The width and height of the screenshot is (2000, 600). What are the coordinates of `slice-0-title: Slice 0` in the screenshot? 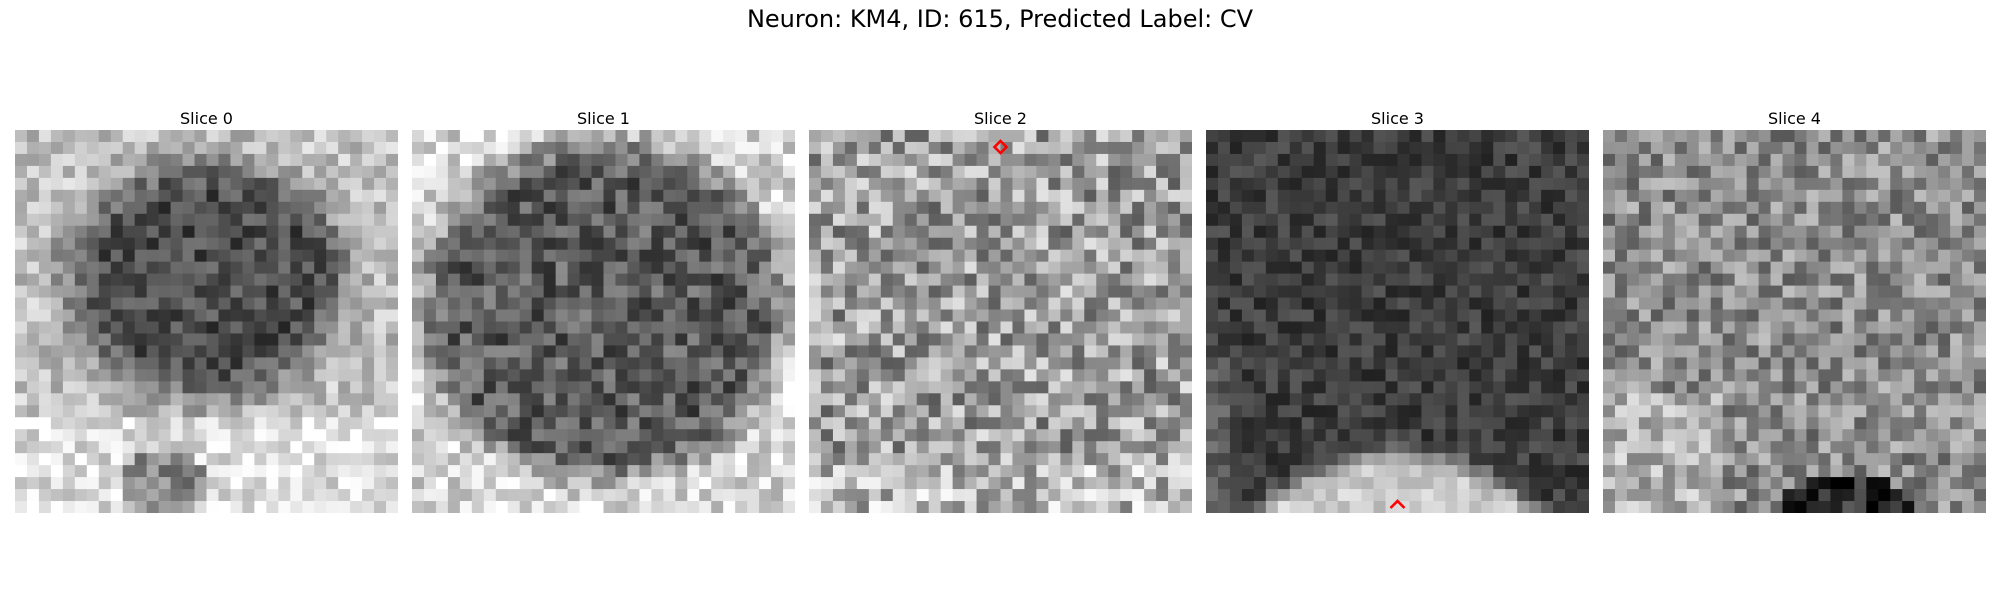 It's located at (206, 118).